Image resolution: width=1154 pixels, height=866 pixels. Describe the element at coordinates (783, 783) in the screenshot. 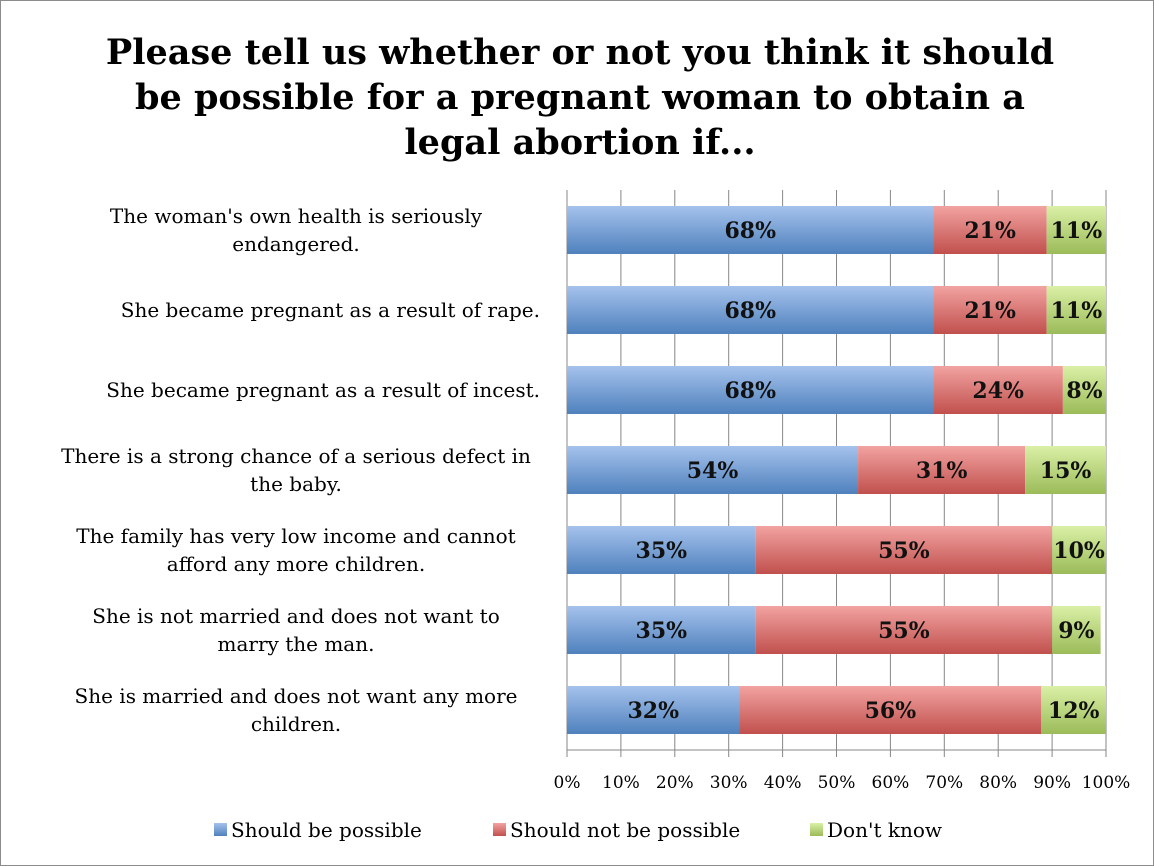

I see `x-tick-label: 40%` at that location.